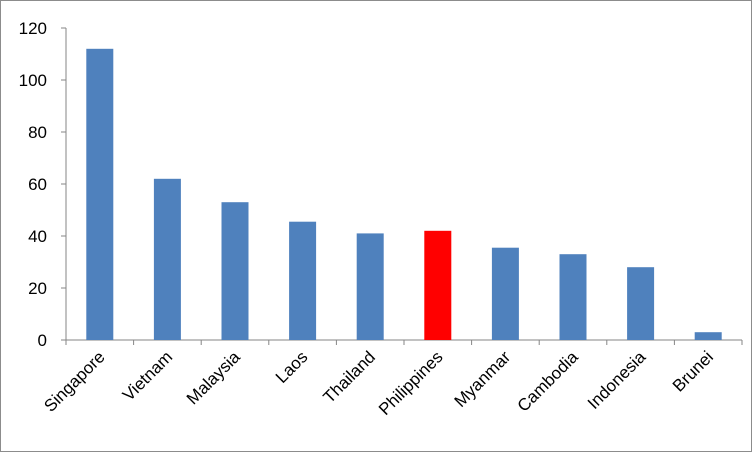 The image size is (752, 452). What do you see at coordinates (33, 28) in the screenshot?
I see `y-tick-label: 120` at bounding box center [33, 28].